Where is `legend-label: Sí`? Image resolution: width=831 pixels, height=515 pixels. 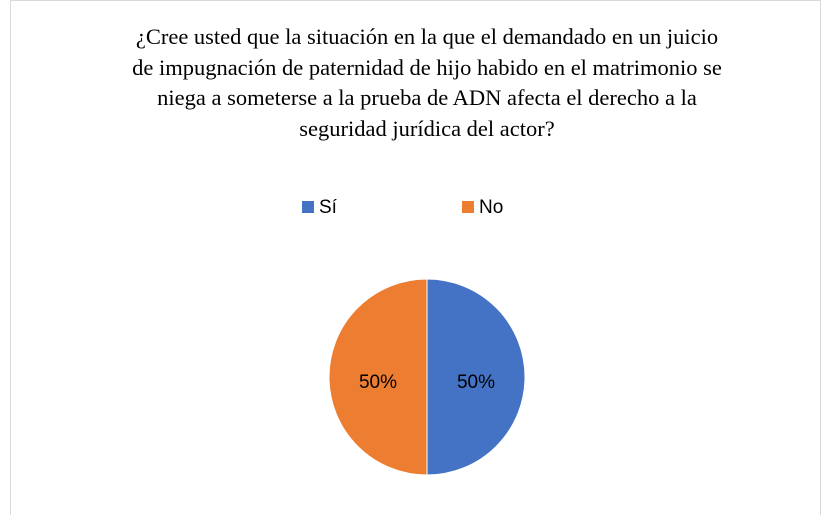
legend-label: Sí is located at coordinates (328, 207).